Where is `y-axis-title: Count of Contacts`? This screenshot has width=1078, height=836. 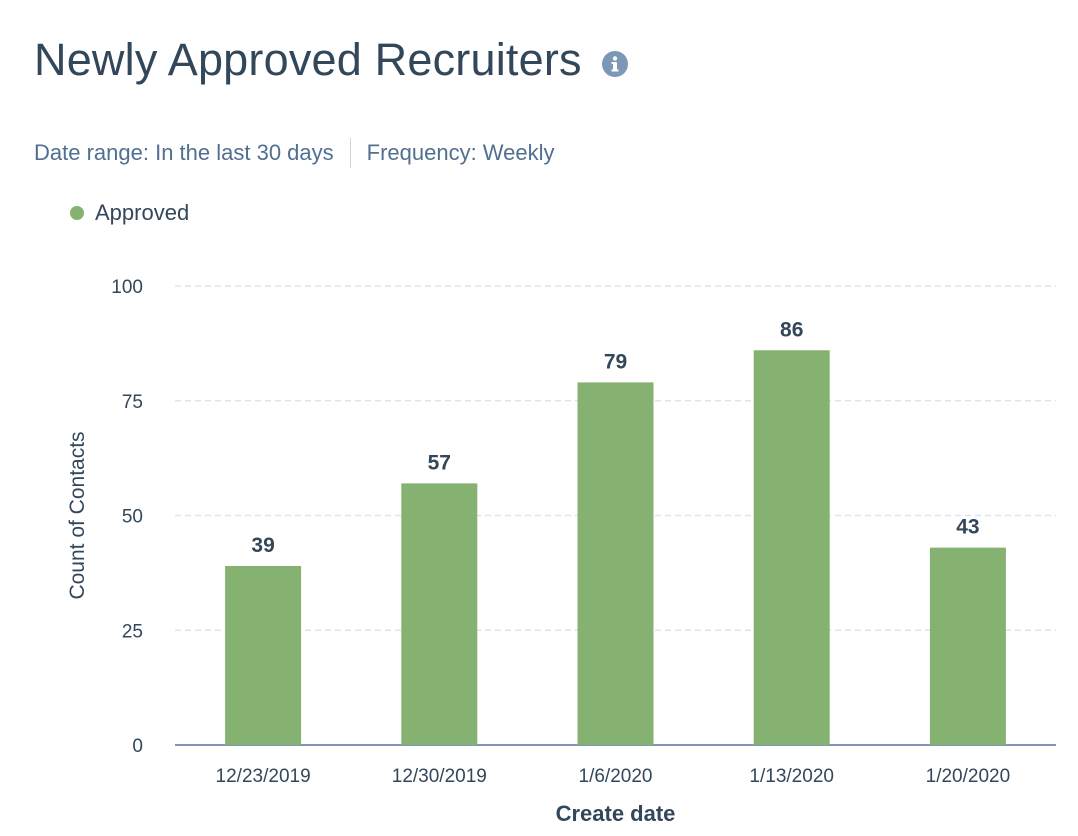
y-axis-title: Count of Contacts is located at coordinates (77, 515).